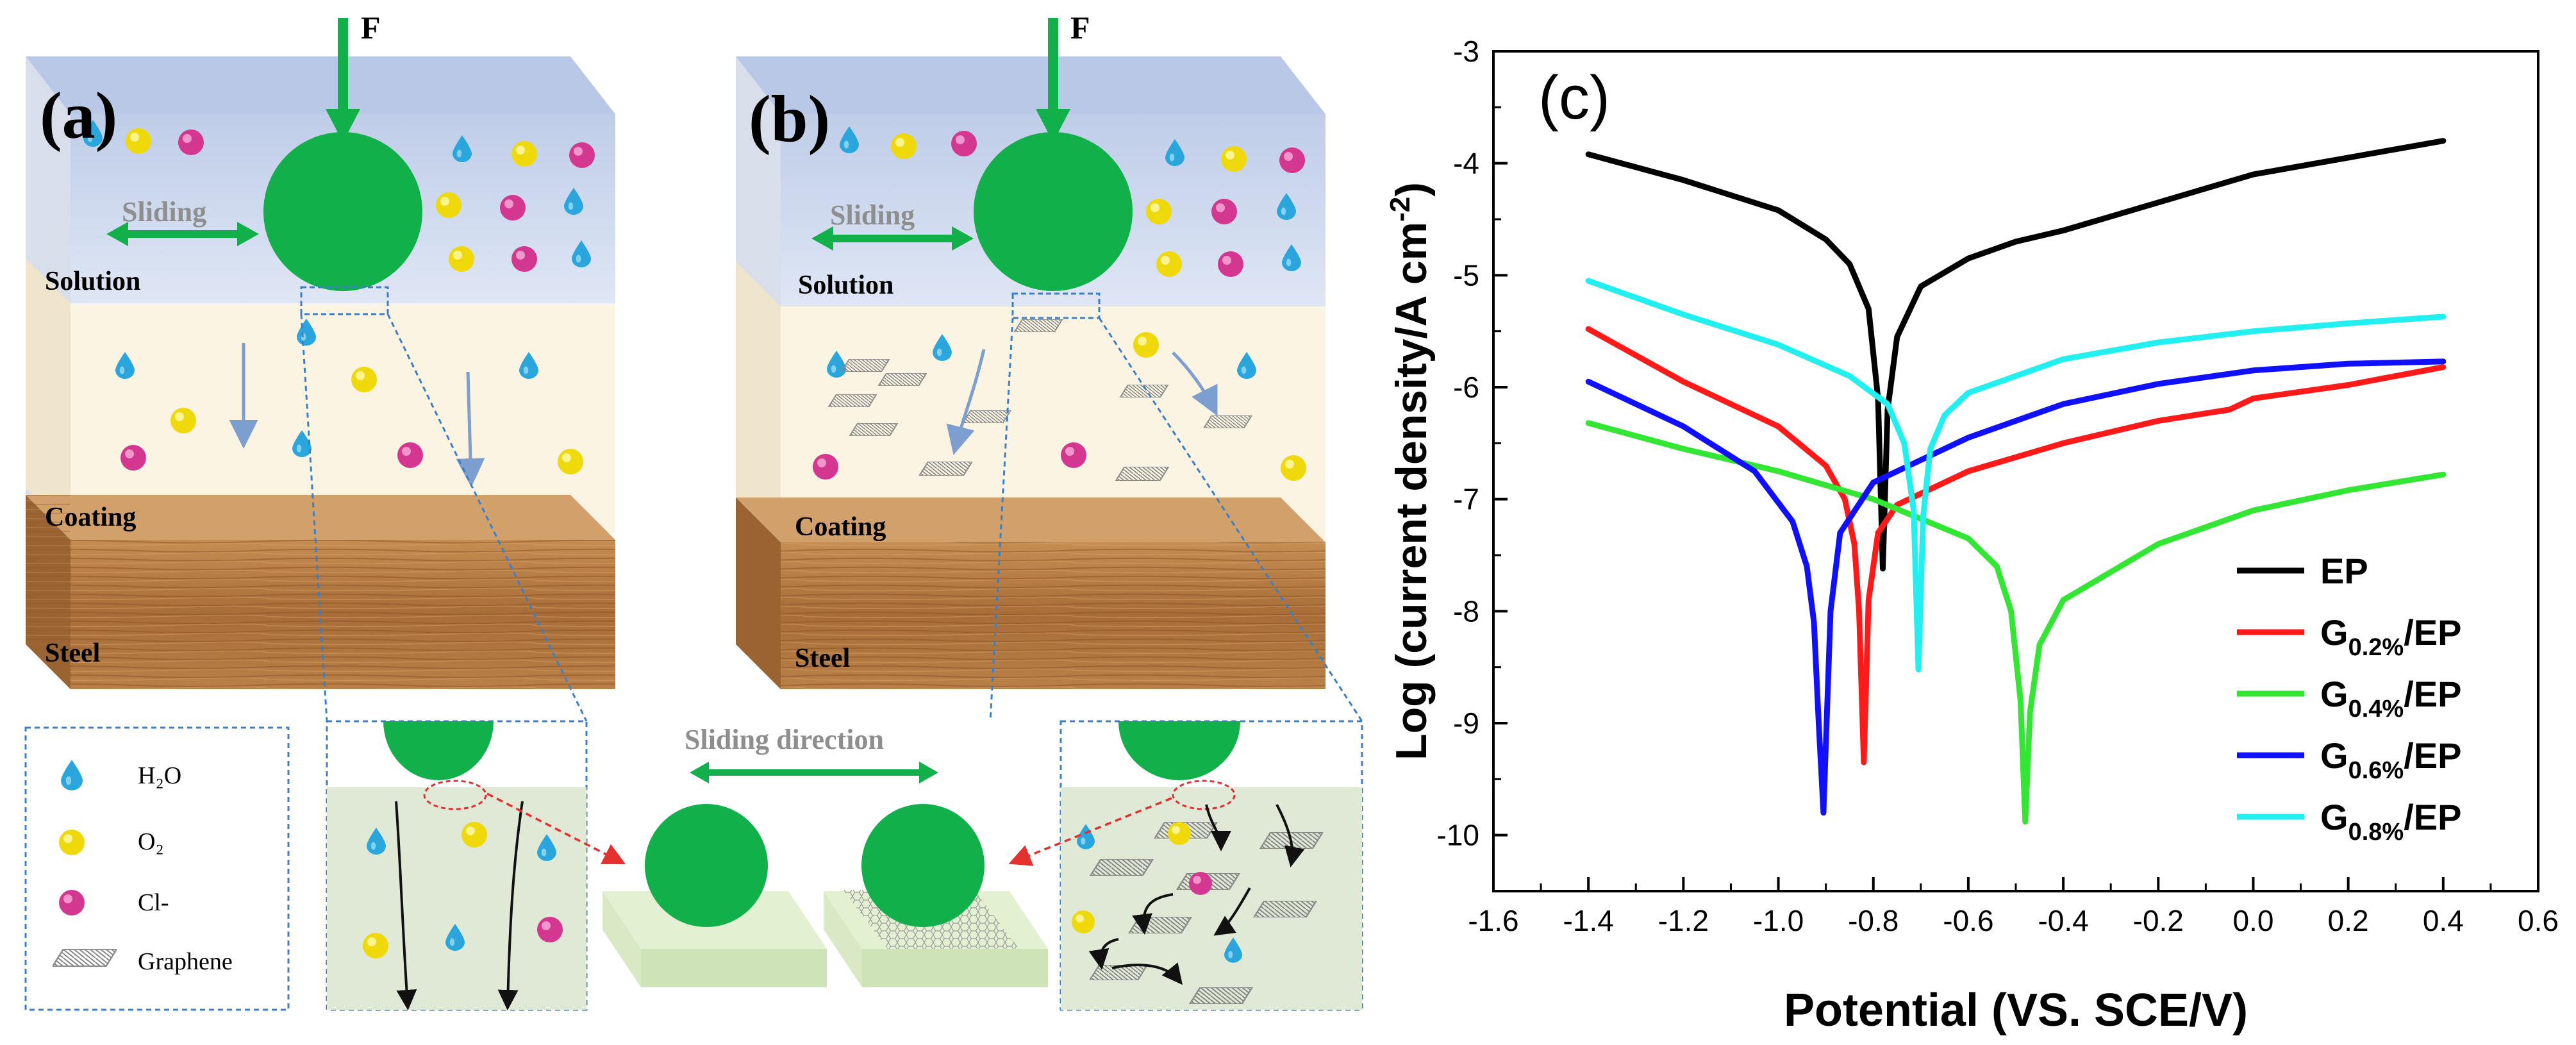 The image size is (2576, 1045). I want to click on y-tick-label: -10, so click(1458, 835).